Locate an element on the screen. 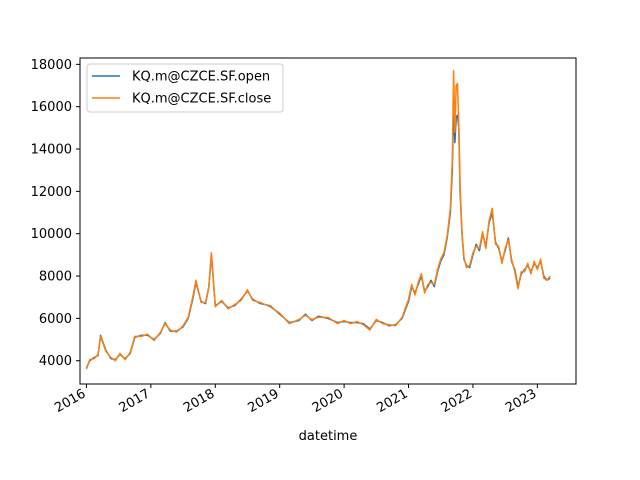  y-tick-label: 16000 is located at coordinates (51, 107).